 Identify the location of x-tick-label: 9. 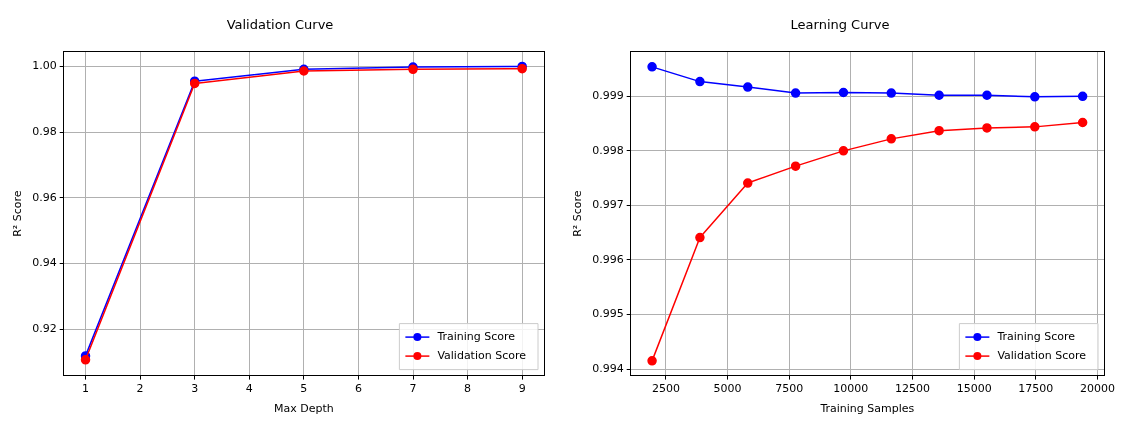
(522, 389).